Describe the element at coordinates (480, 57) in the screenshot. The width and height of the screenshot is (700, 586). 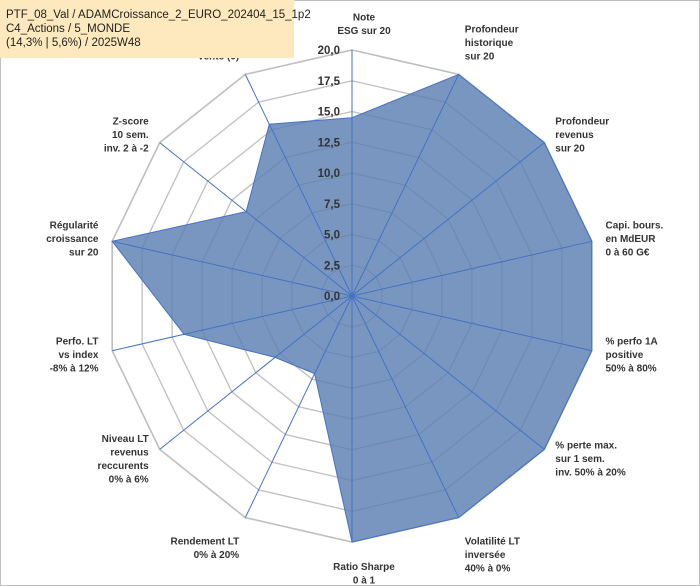
I see `axis-label-2: sur 20` at that location.